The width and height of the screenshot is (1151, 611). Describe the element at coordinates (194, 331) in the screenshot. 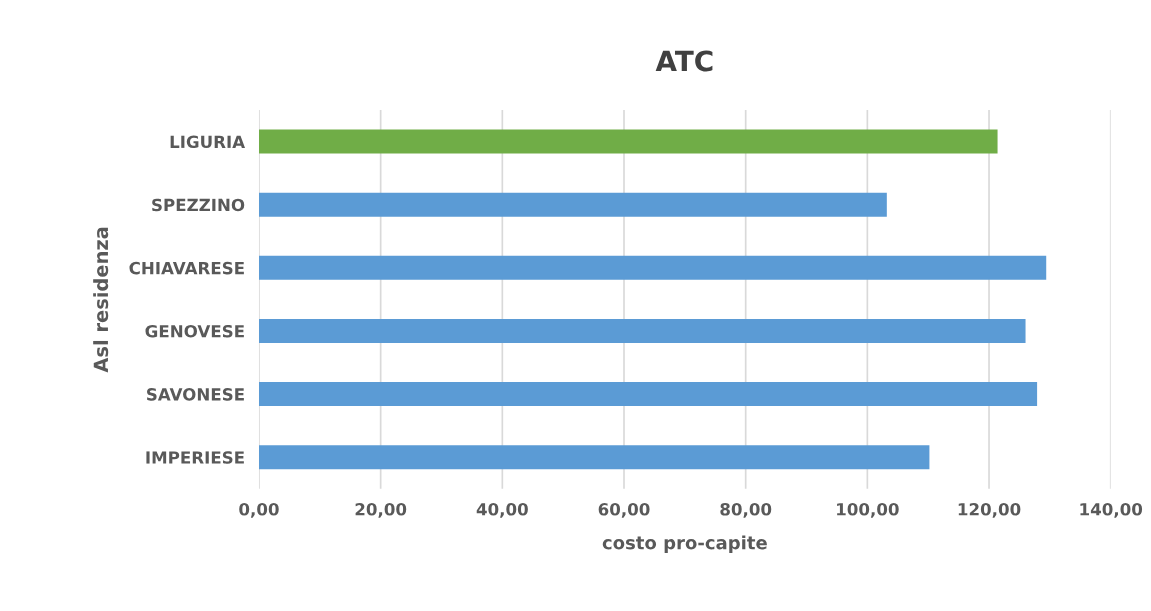

I see `y-tick-label: GENOVESE` at that location.